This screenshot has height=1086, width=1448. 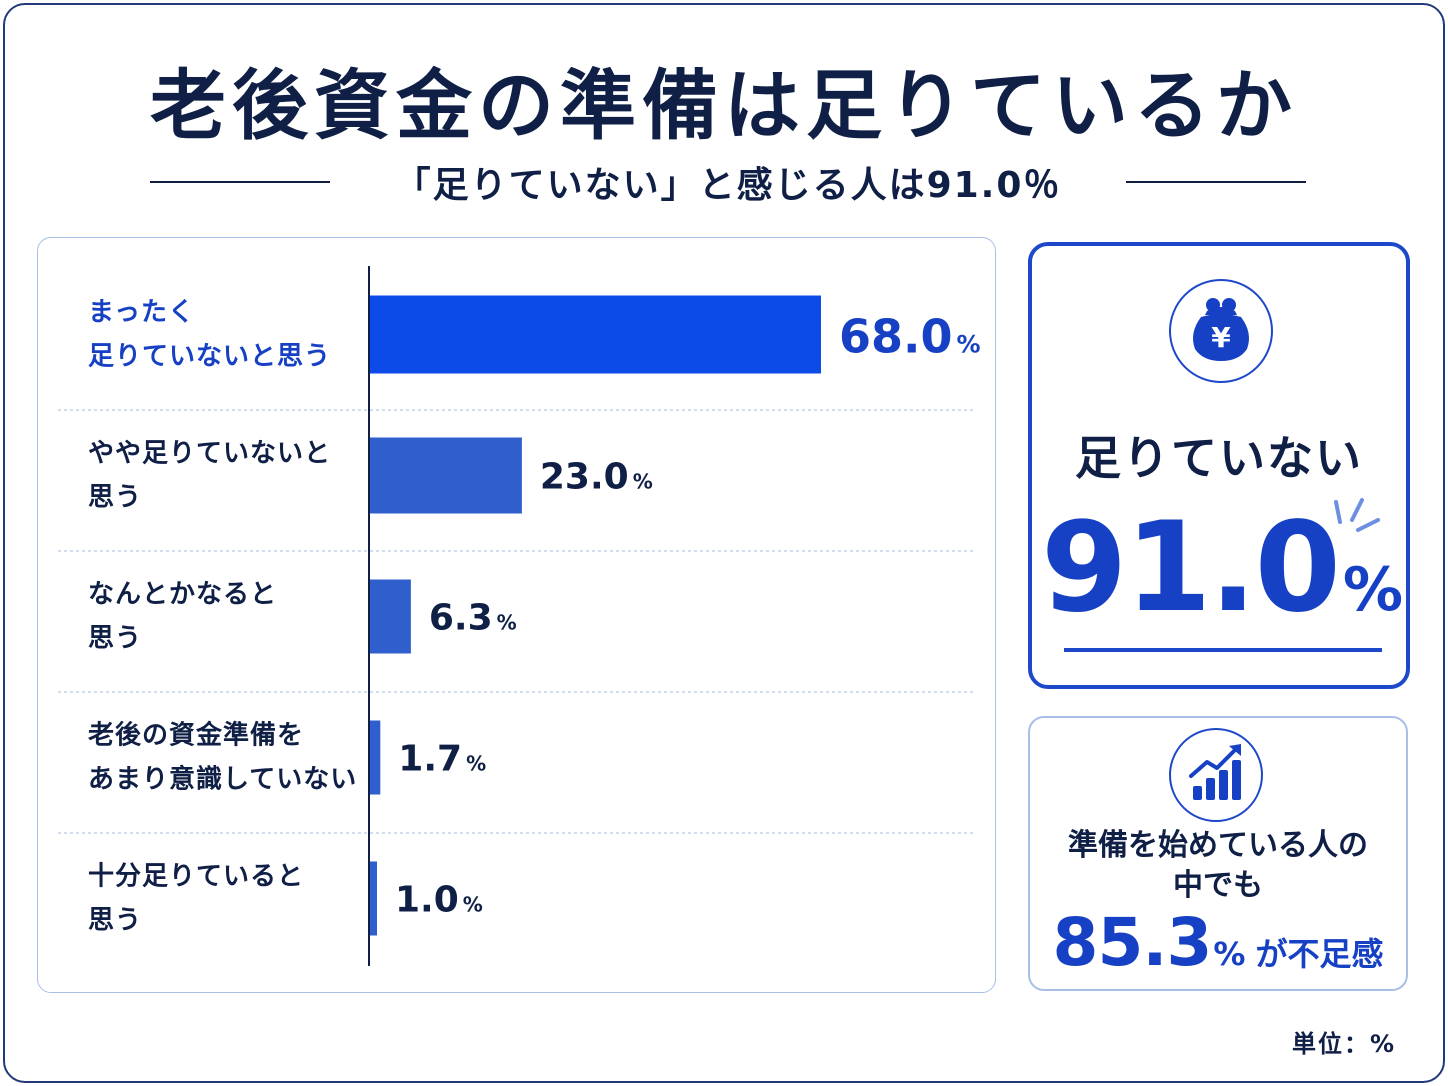 What do you see at coordinates (724, 105) in the screenshot?
I see `page-title: 老後資金の準備は足りているか` at bounding box center [724, 105].